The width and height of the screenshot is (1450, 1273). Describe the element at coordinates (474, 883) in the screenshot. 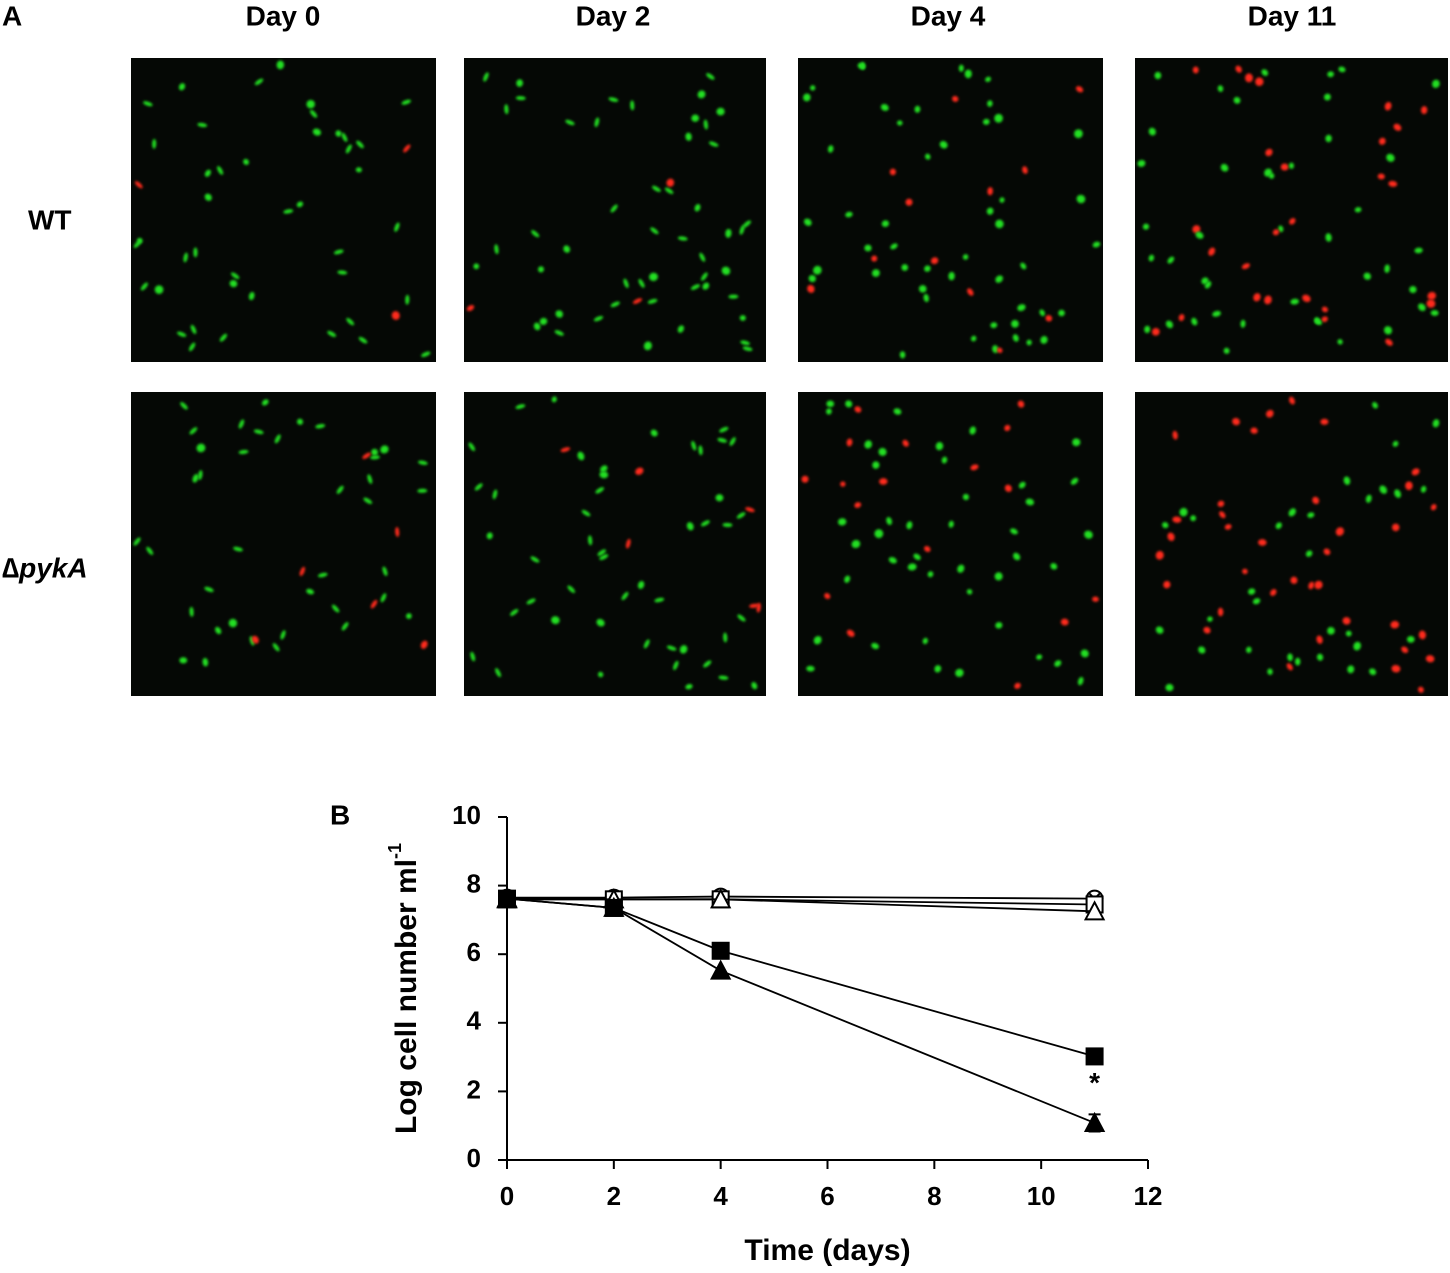

I see `y-tick-label: 8` at that location.